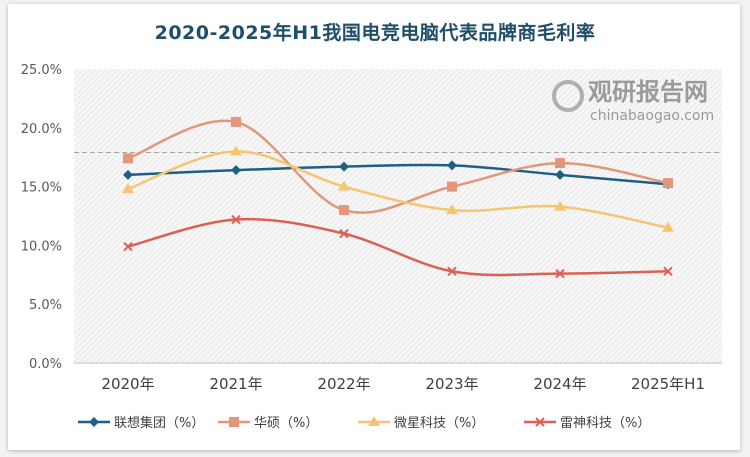  I want to click on x-tick-label: 2020年, so click(127, 384).